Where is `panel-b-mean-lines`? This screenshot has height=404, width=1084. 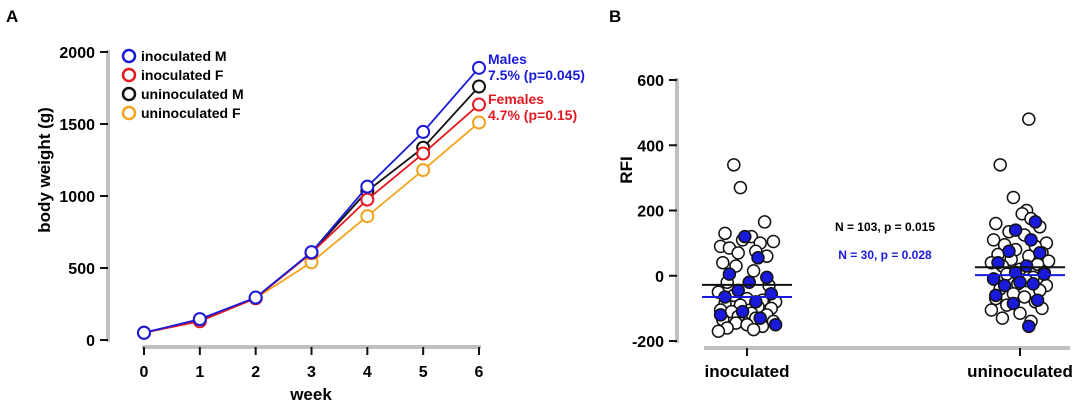
panel-b-mean-lines is located at coordinates (883, 282).